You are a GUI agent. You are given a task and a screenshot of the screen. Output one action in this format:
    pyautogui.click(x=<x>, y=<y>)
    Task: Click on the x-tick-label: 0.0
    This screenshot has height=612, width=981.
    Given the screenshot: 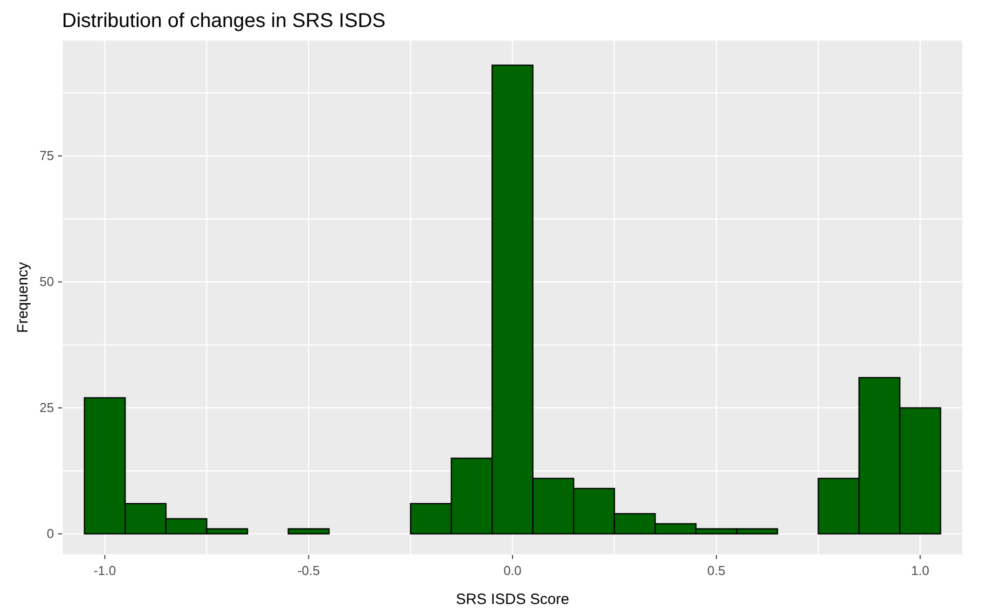 What is the action you would take?
    pyautogui.click(x=512, y=570)
    